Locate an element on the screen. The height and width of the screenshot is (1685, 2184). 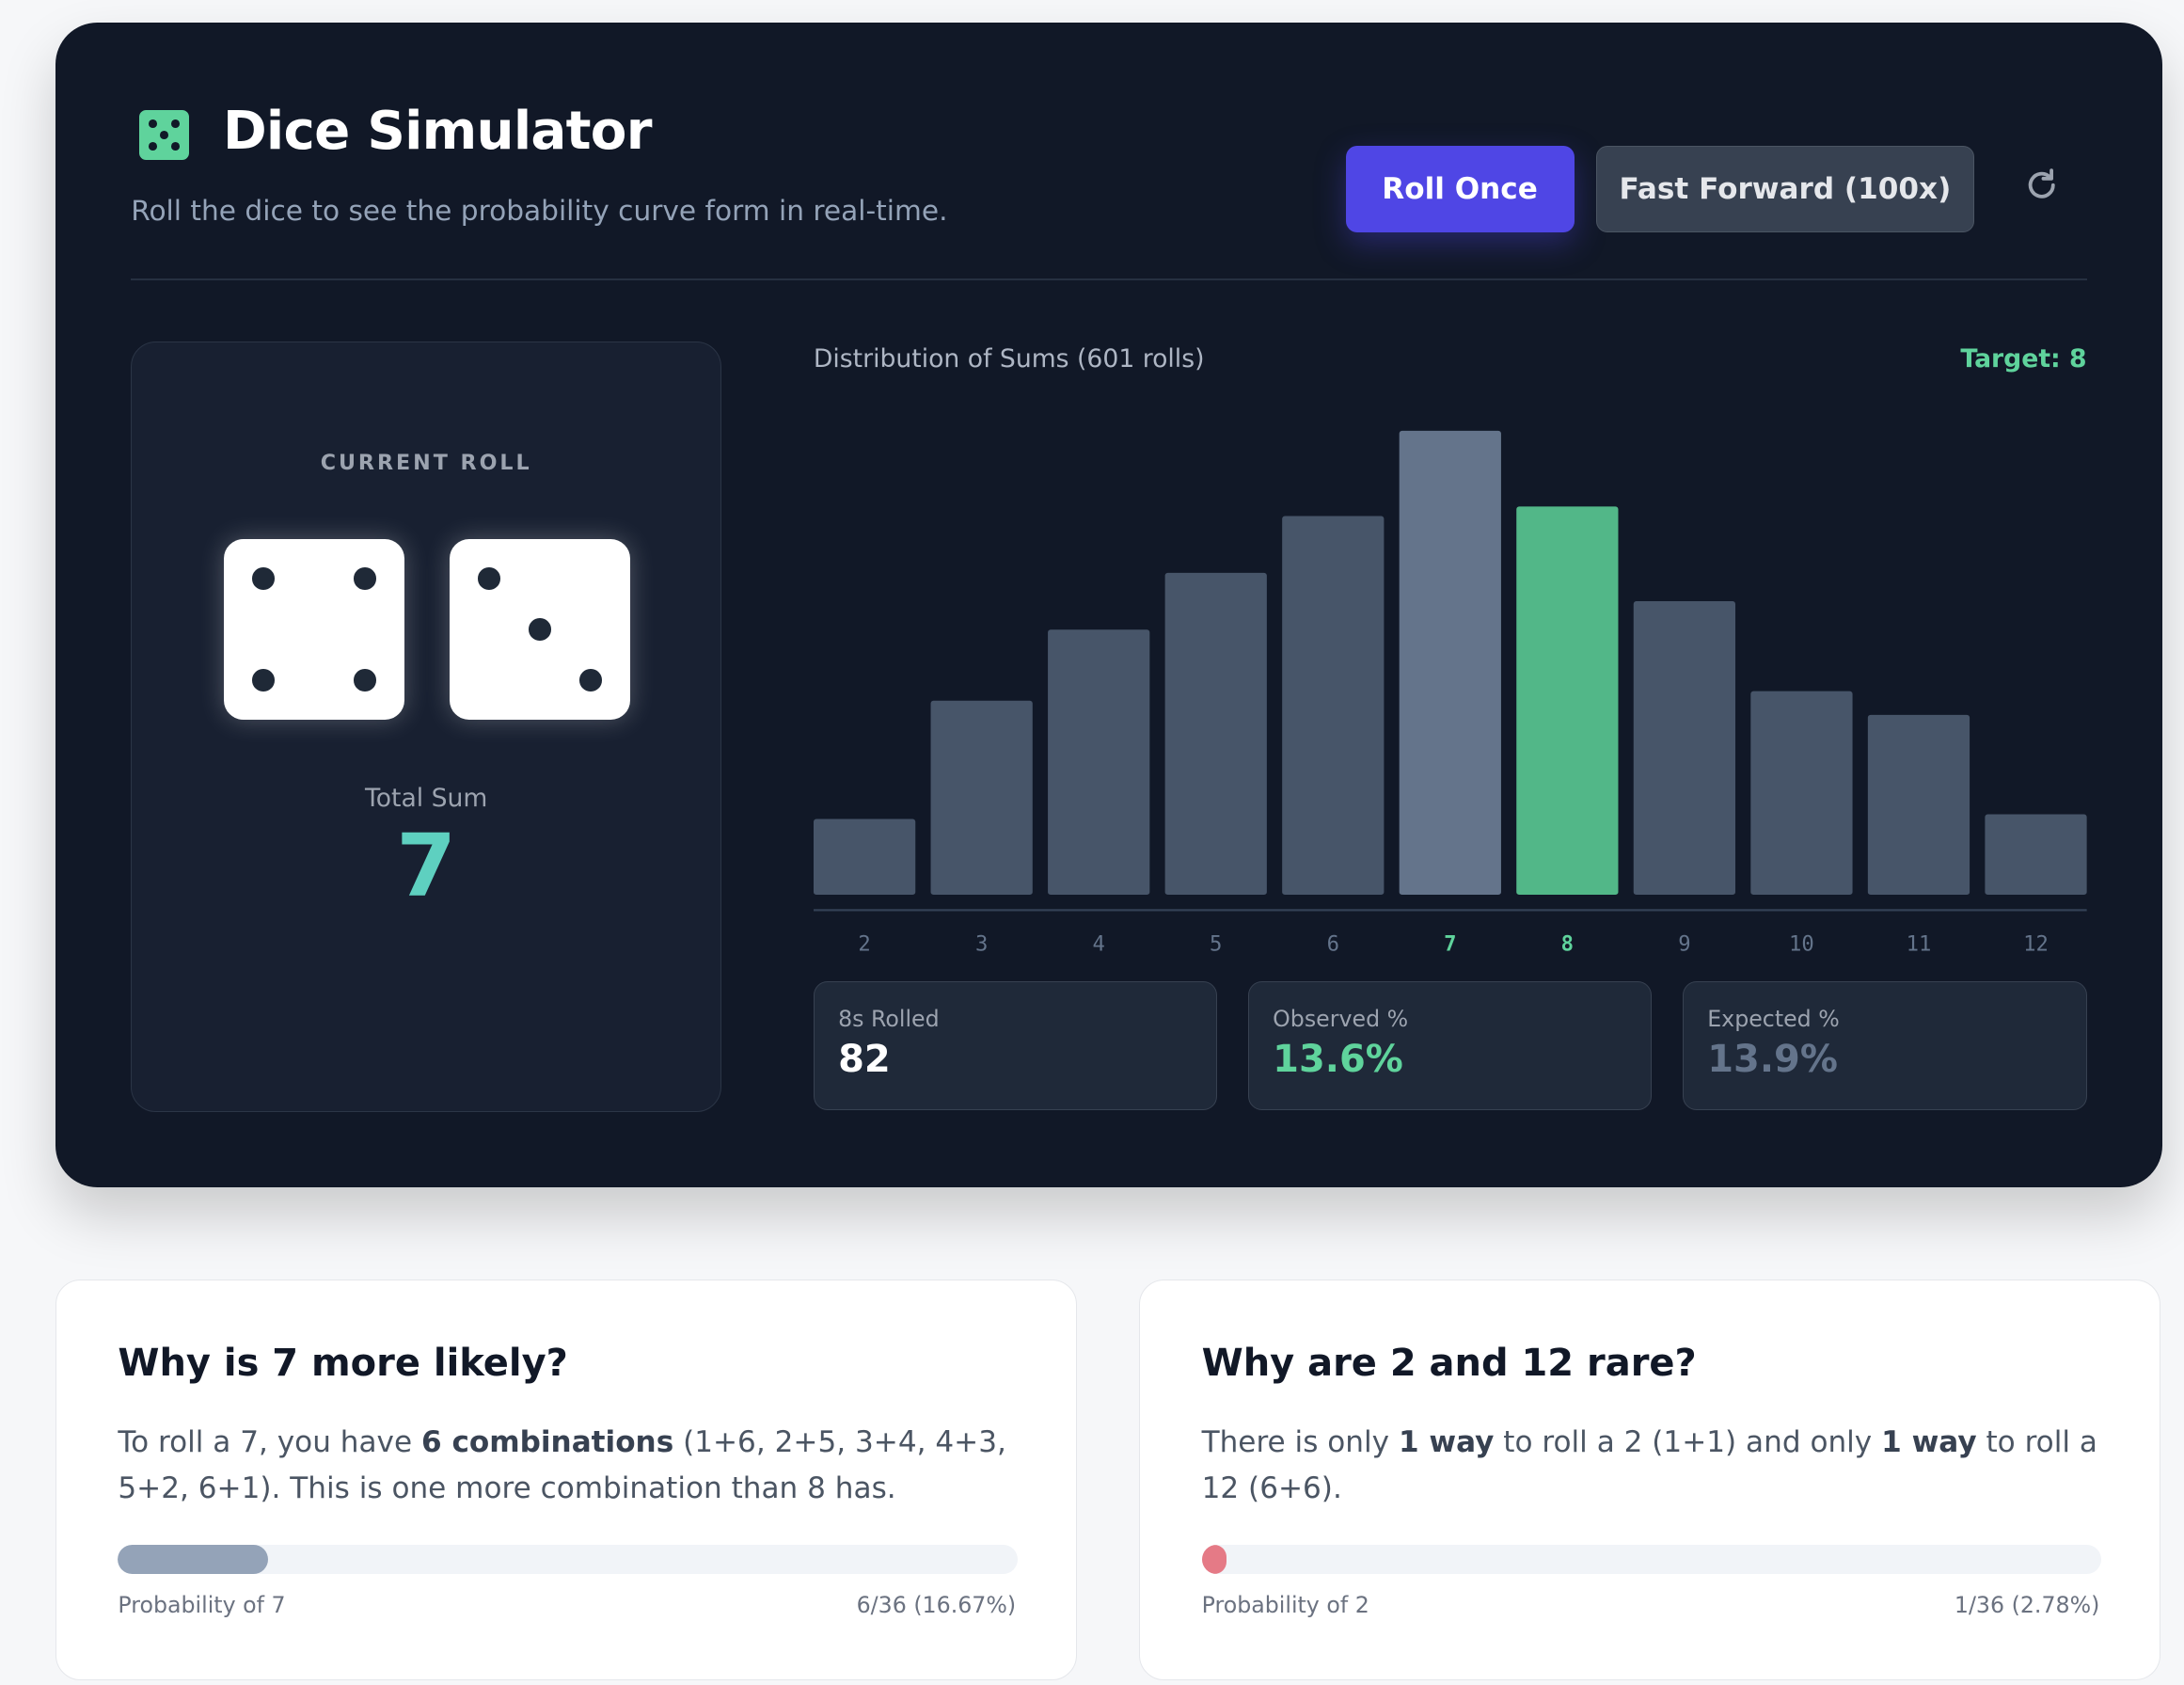
stat-expected: Expected % 13.9% is located at coordinates (1885, 1046).